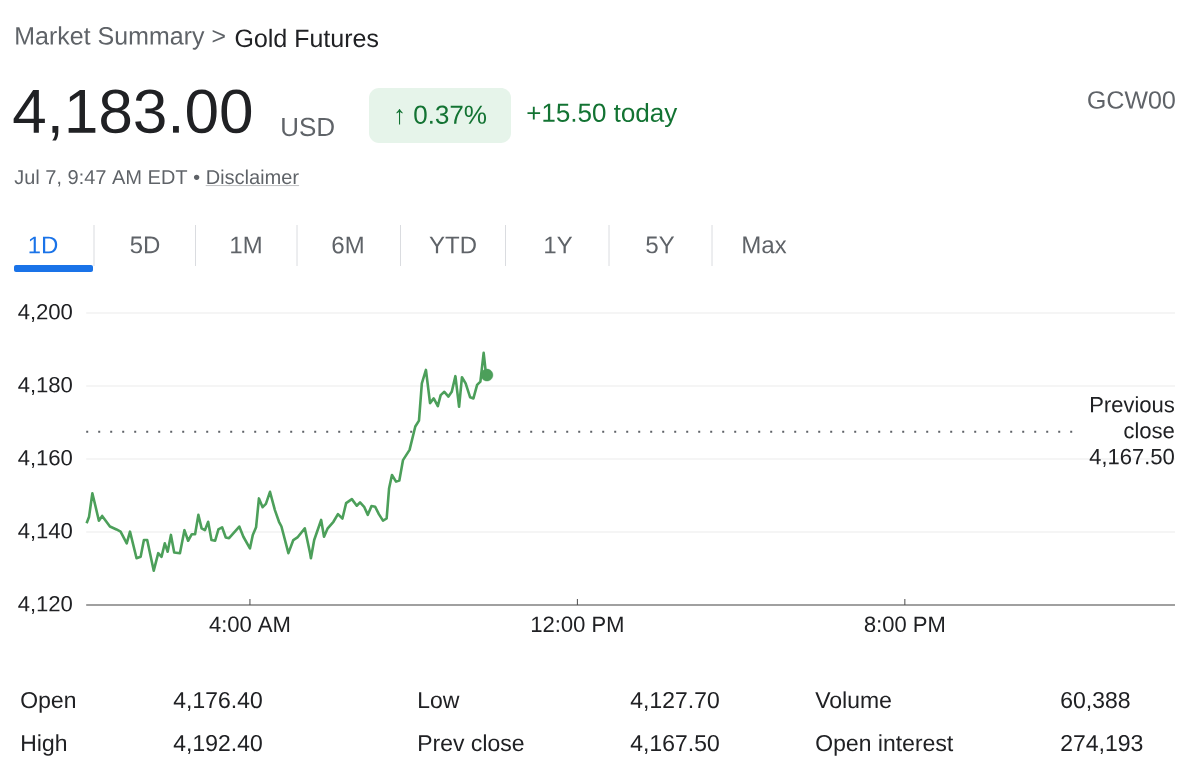 Image resolution: width=1199 pixels, height=780 pixels. I want to click on text: 4,183.00, so click(132, 115).